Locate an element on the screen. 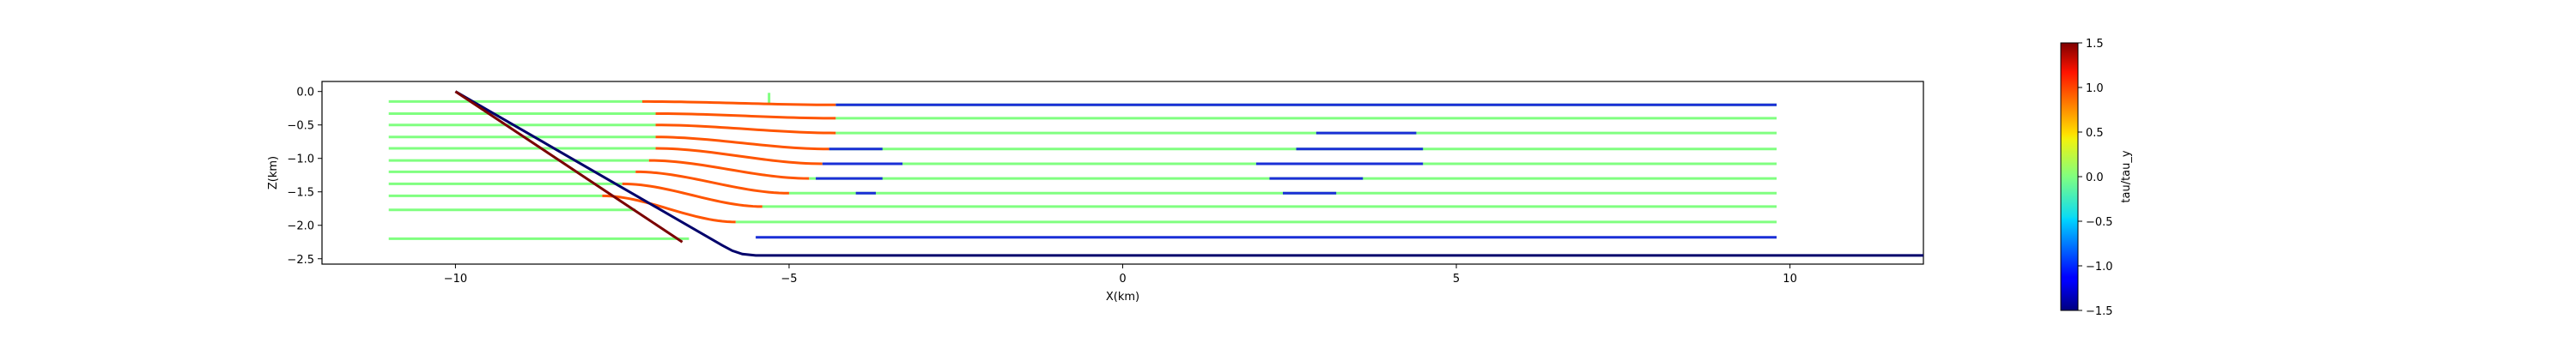  ice-front-line is located at coordinates (568, 167).